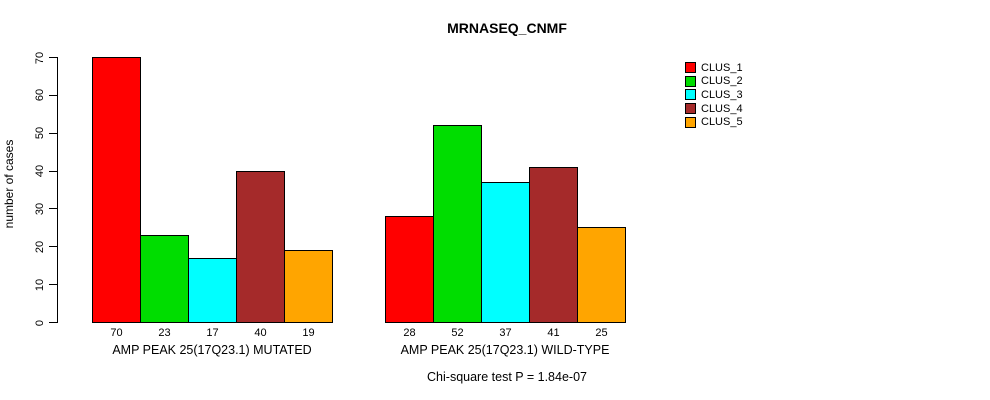  I want to click on y-axis-line, so click(57, 190).